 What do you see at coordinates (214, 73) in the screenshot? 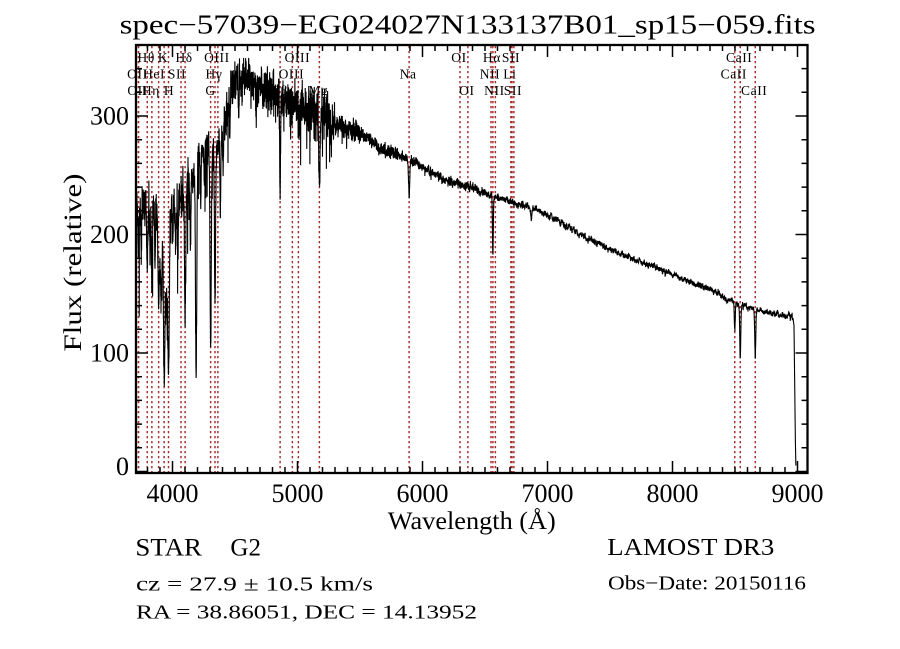
I see `svg-text: Hγ` at bounding box center [214, 73].